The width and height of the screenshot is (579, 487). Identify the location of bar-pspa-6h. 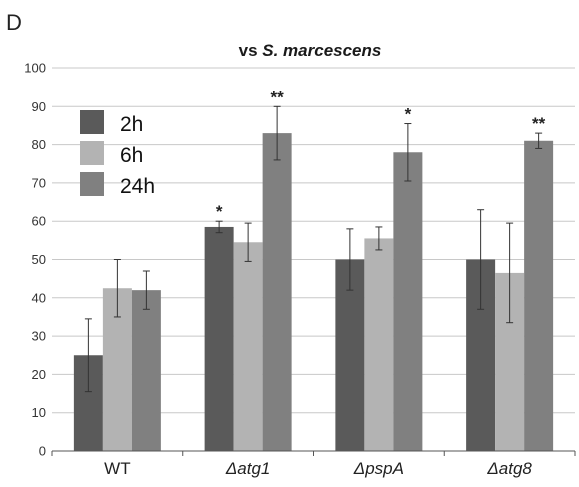
(379, 344).